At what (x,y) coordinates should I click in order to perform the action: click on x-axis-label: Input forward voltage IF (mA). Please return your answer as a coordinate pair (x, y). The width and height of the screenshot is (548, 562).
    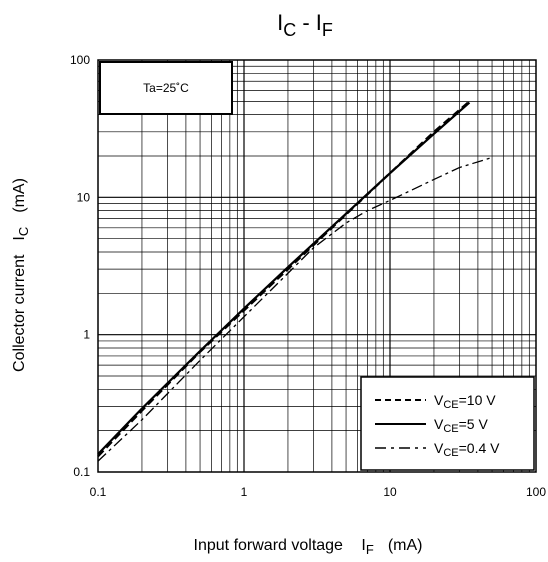
    Looking at the image, I should click on (308, 547).